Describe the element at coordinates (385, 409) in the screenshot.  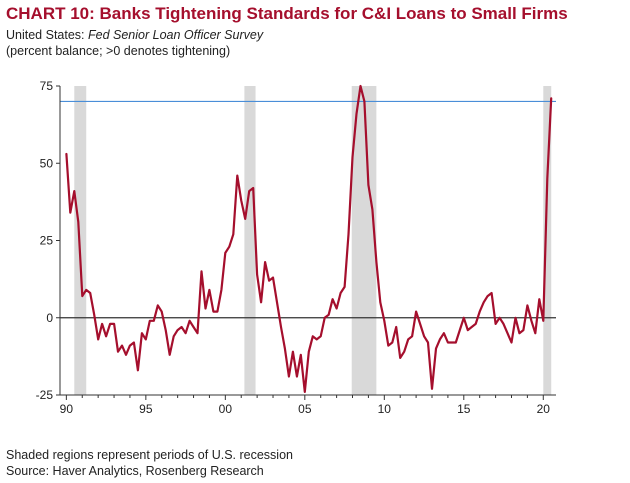
I see `x-tick-label: 10` at that location.